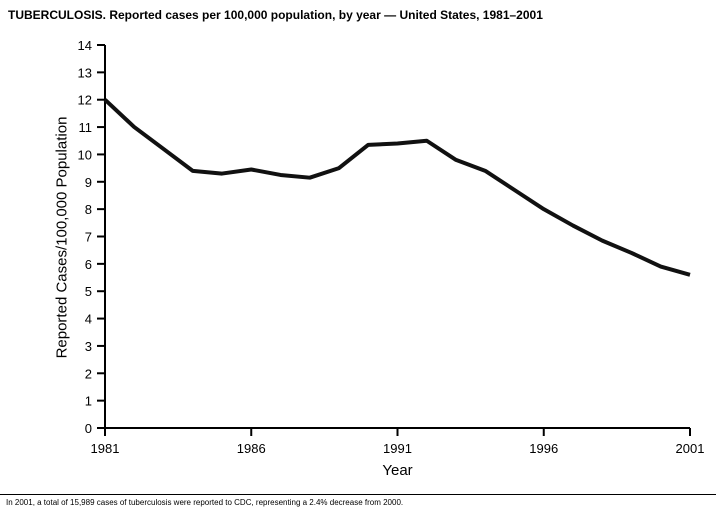 The height and width of the screenshot is (525, 716). I want to click on y-tick-label: 3, so click(88, 346).